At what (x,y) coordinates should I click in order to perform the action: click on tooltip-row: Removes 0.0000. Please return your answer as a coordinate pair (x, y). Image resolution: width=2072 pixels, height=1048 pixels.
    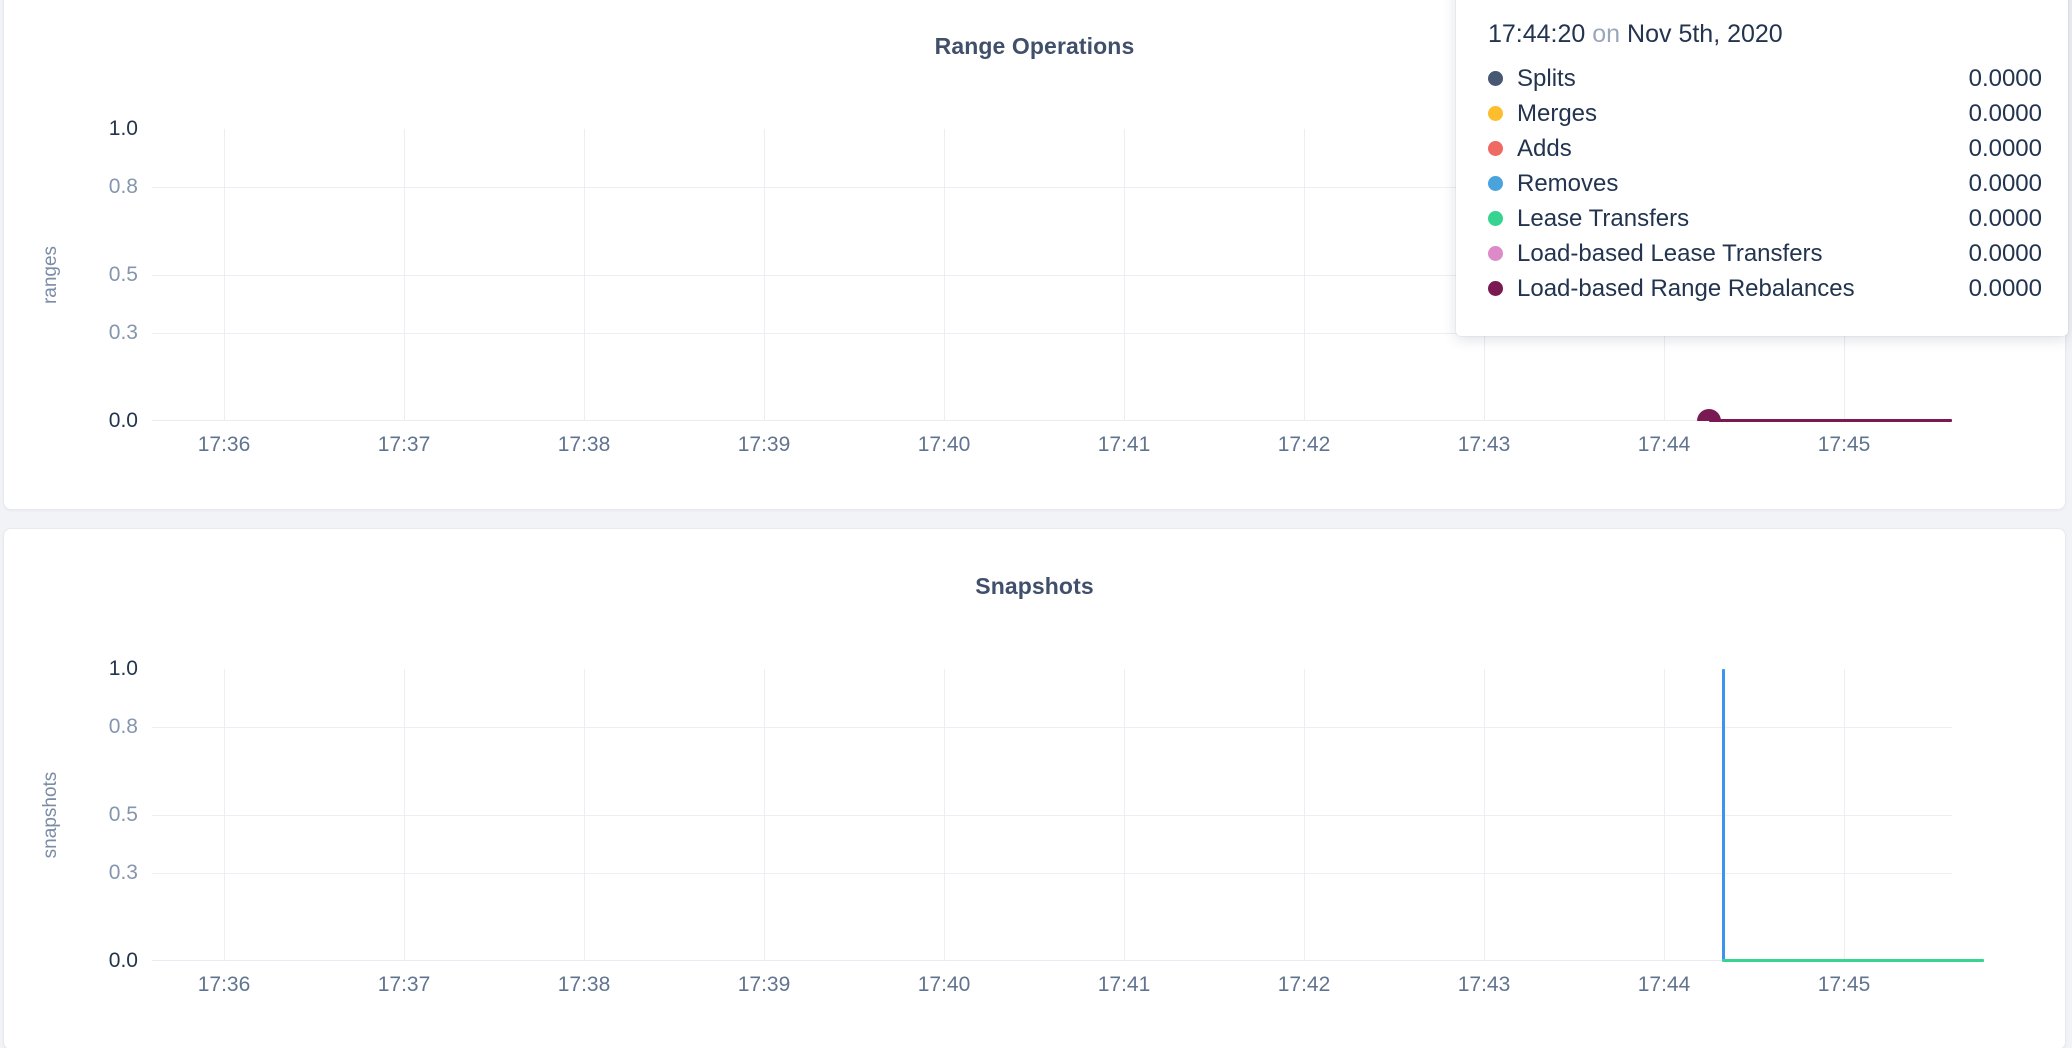
    Looking at the image, I should click on (1765, 183).